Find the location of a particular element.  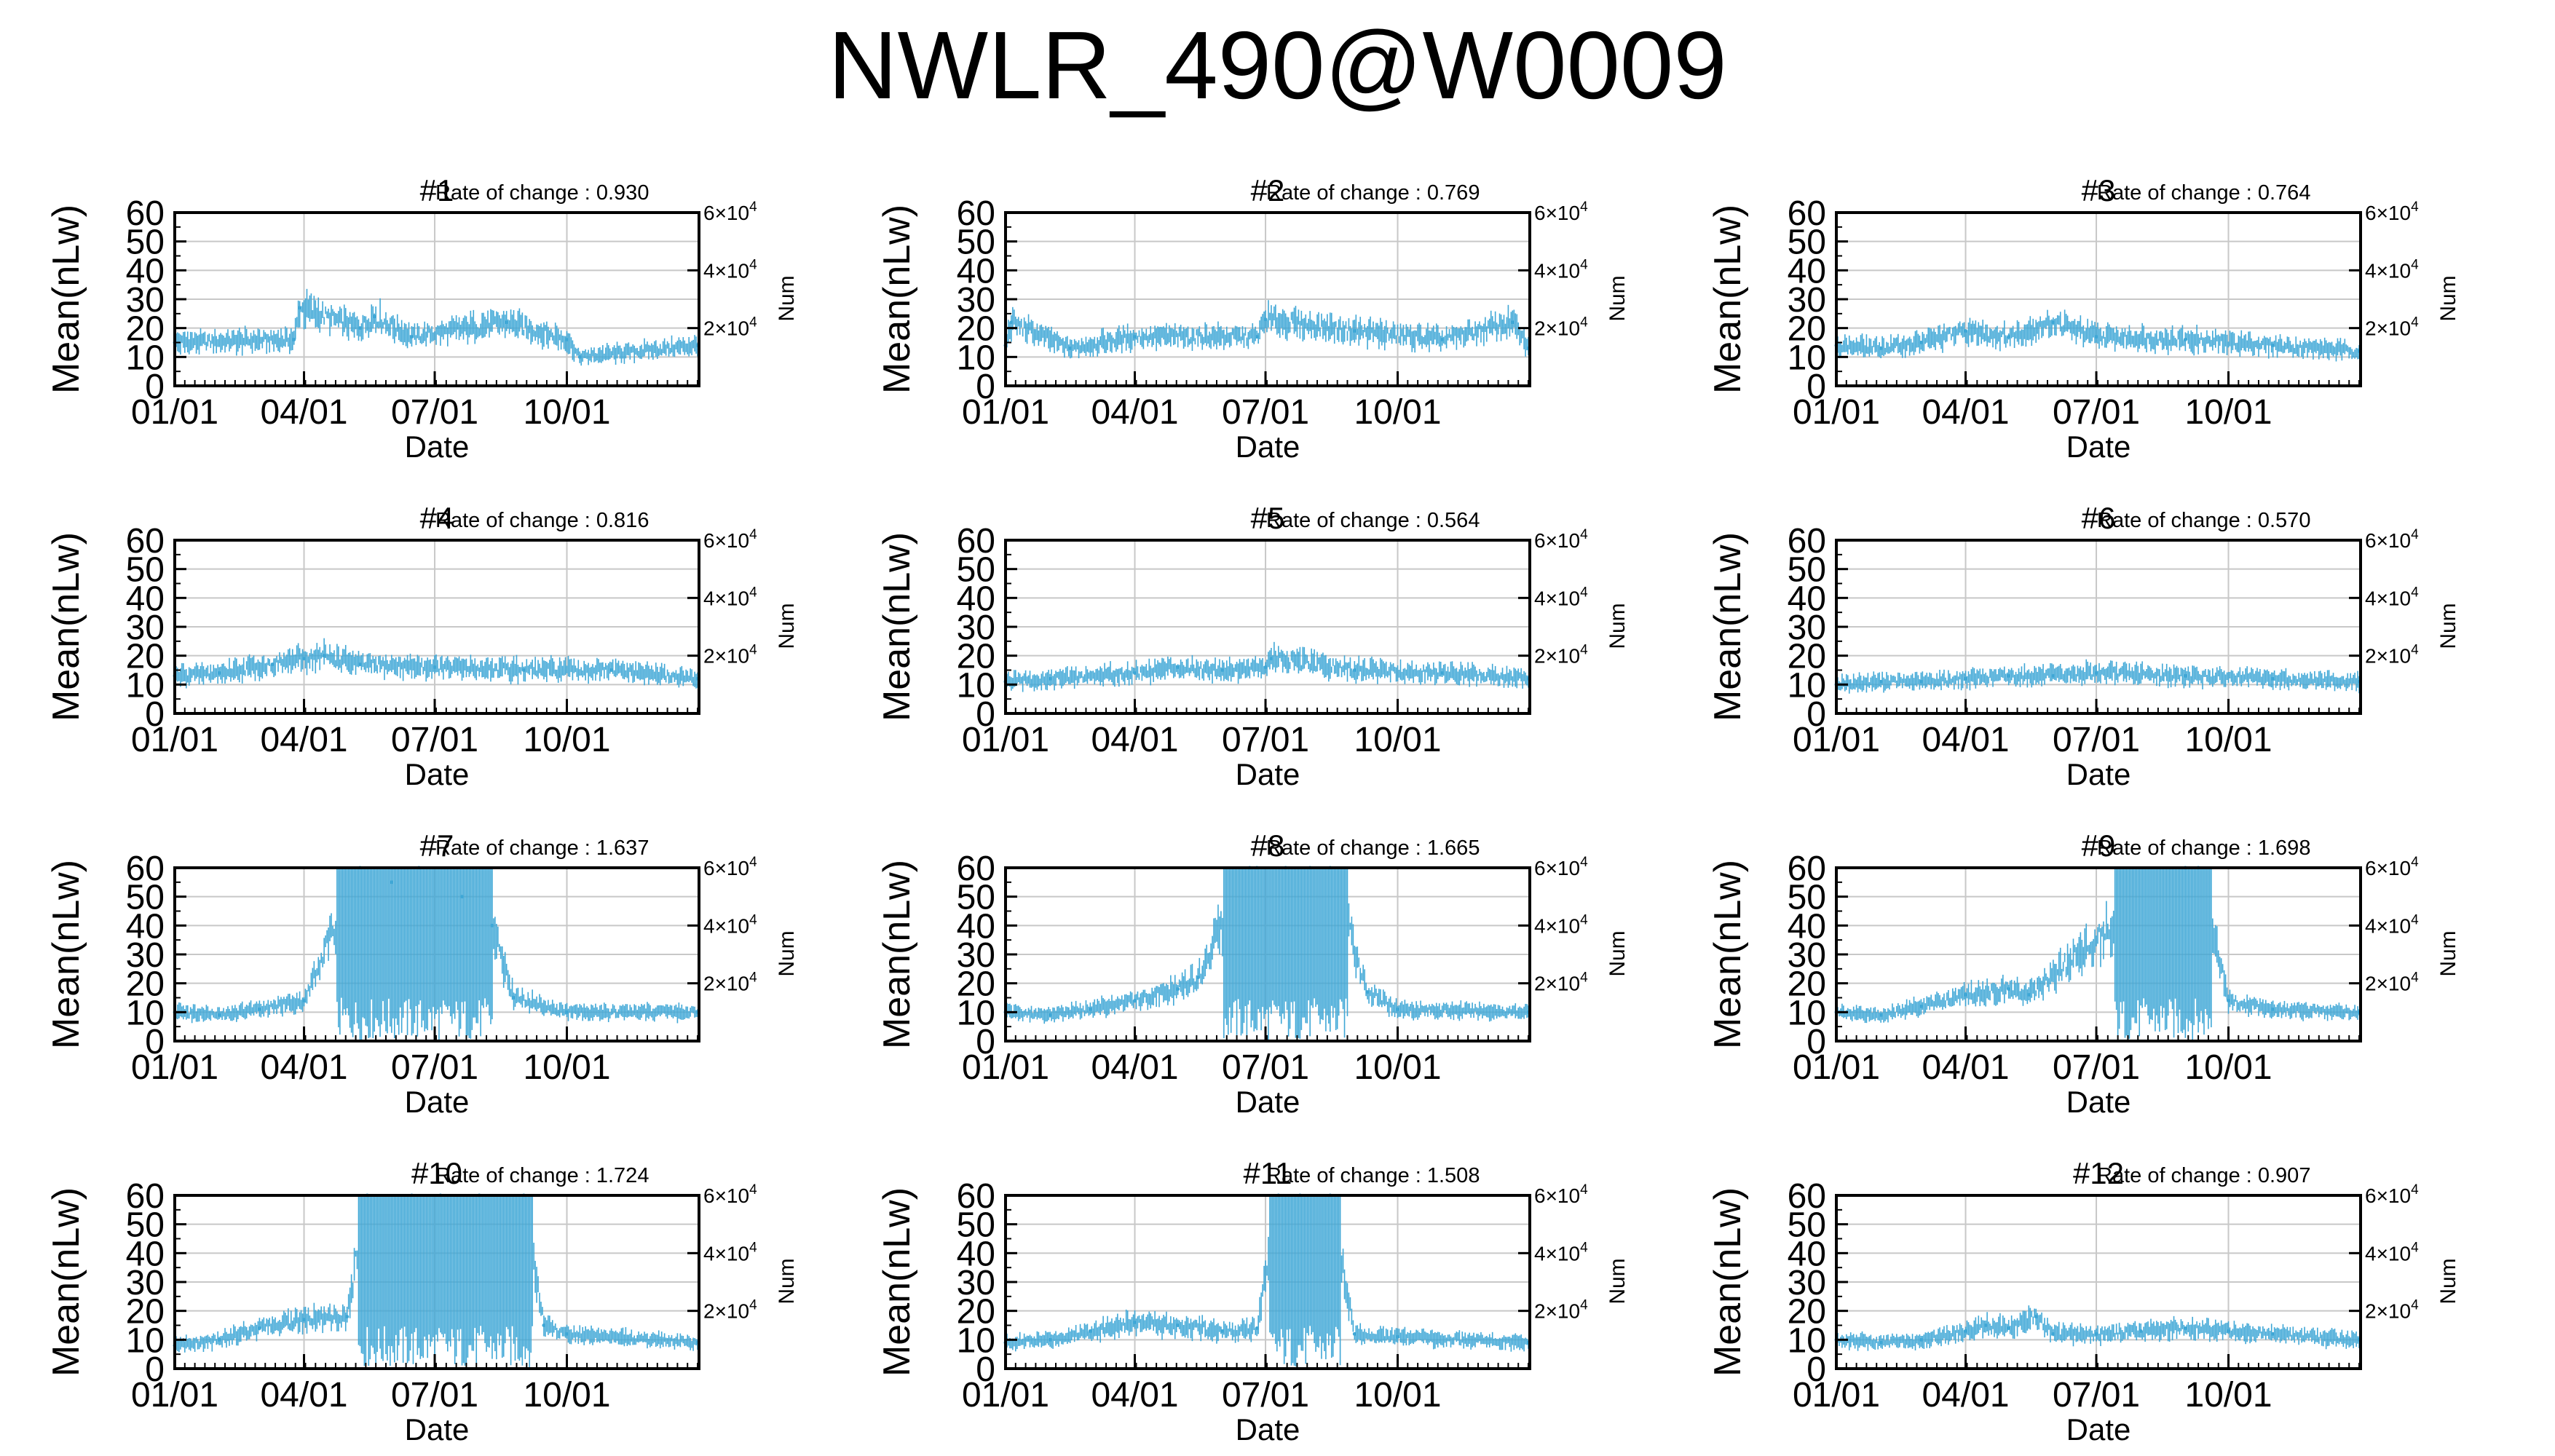

subplot-title: #6 is located at coordinates (2099, 518).